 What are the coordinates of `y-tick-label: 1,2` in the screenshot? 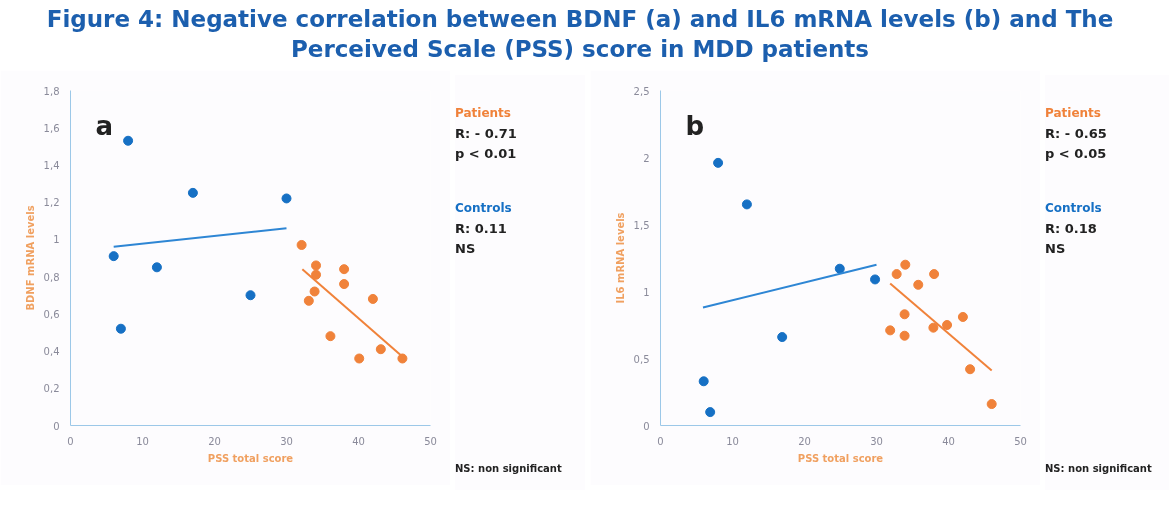 It's located at (51, 202).